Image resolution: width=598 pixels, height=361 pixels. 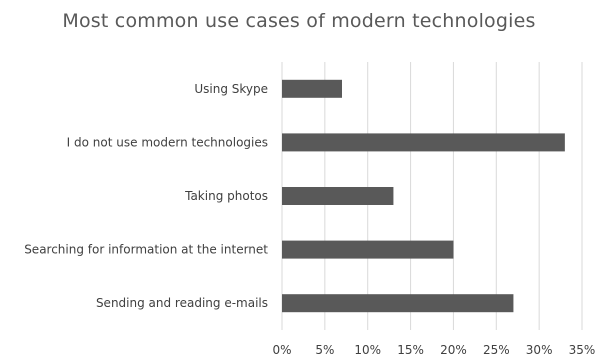 I want to click on x-tick-label: 30%, so click(x=539, y=350).